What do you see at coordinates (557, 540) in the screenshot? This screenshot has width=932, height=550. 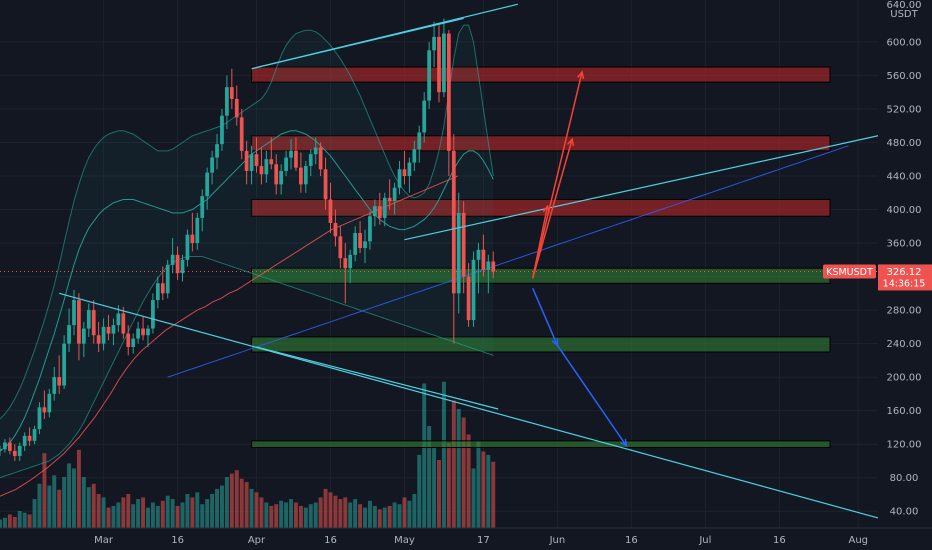 I see `time-tick-label: Jun` at bounding box center [557, 540].